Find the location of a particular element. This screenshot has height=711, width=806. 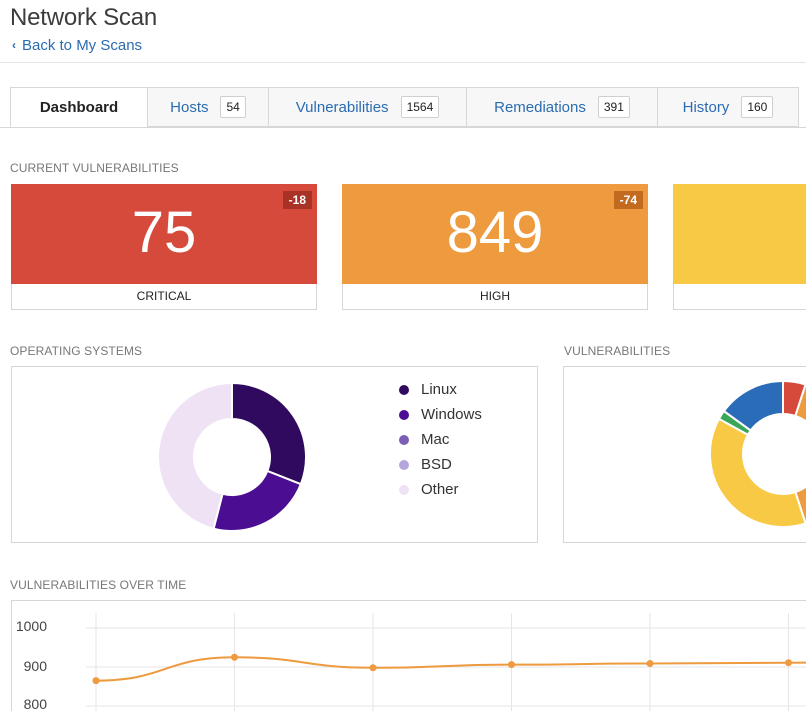

critical-band is located at coordinates (164, 234).